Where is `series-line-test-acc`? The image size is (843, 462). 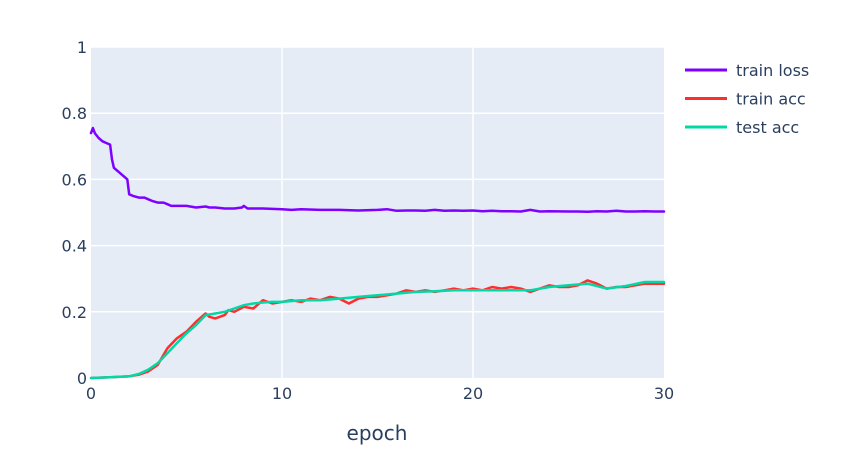
series-line-test-acc is located at coordinates (377, 330).